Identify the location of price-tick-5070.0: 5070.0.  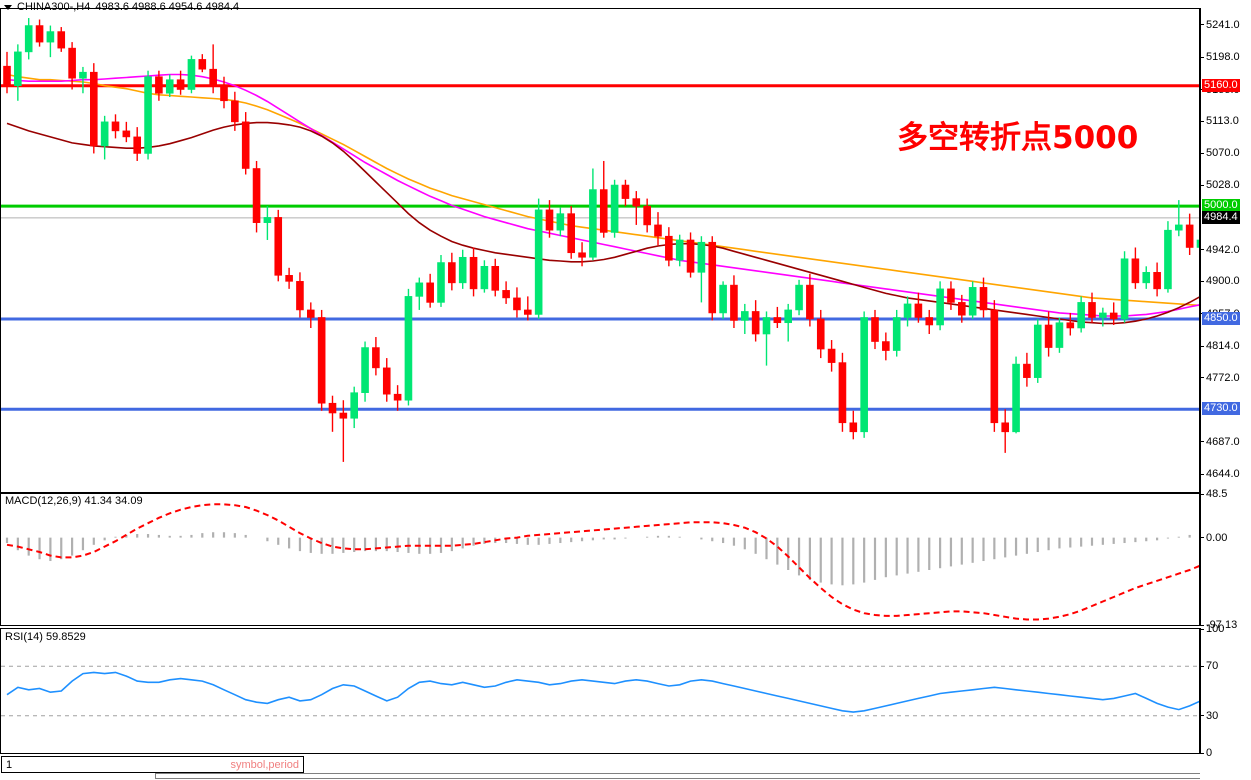
(1220, 153).